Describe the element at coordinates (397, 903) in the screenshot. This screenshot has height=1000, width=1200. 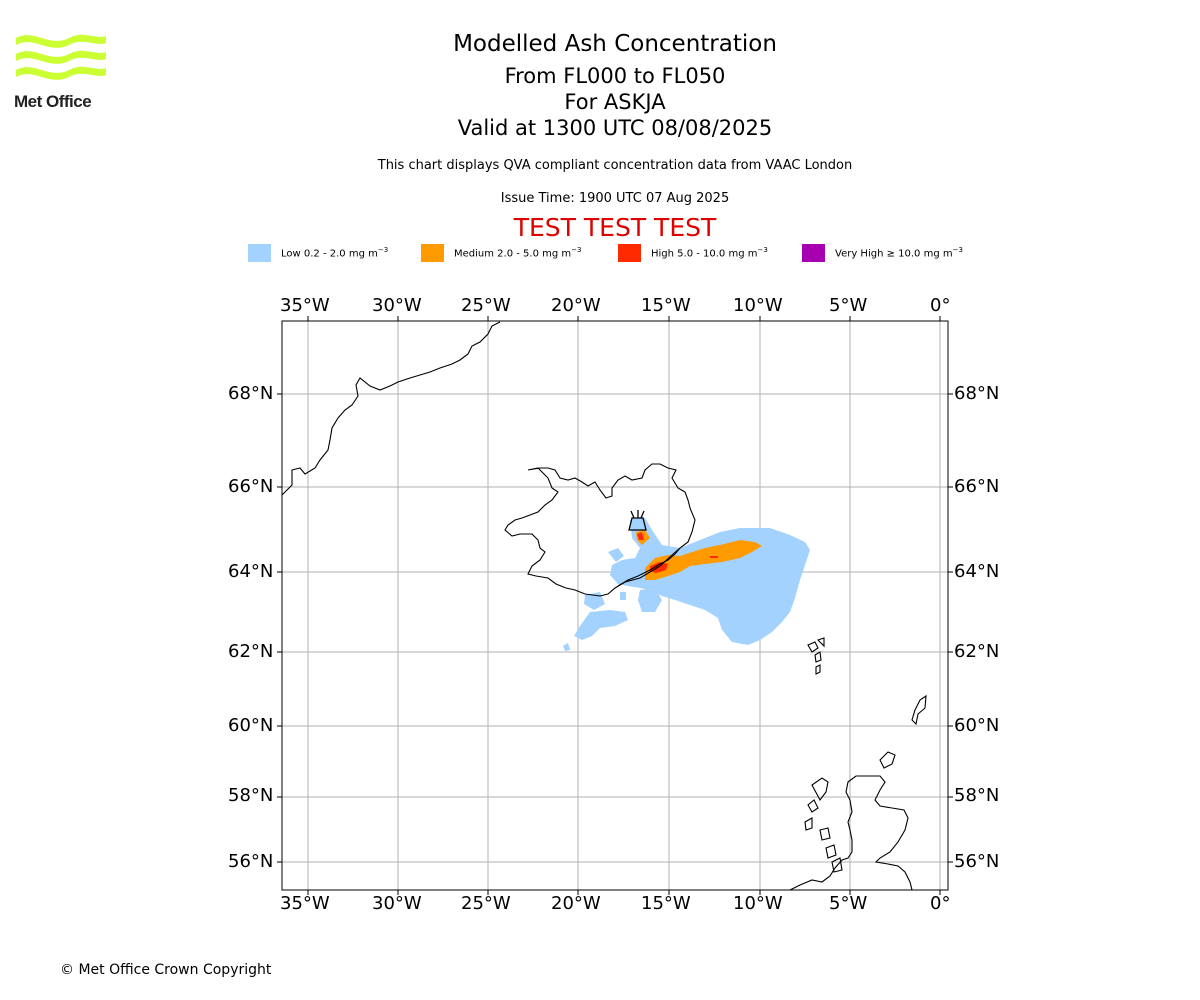
I see `lon-label-bottom-30w: 30°W` at that location.